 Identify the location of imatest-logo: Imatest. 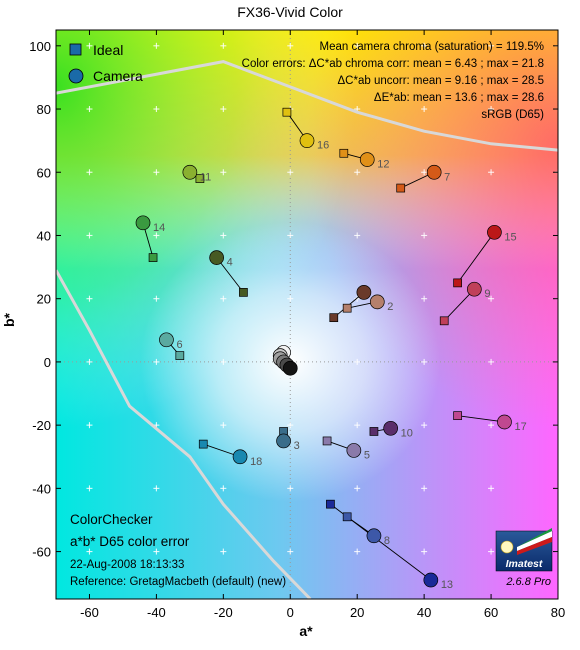
(524, 550).